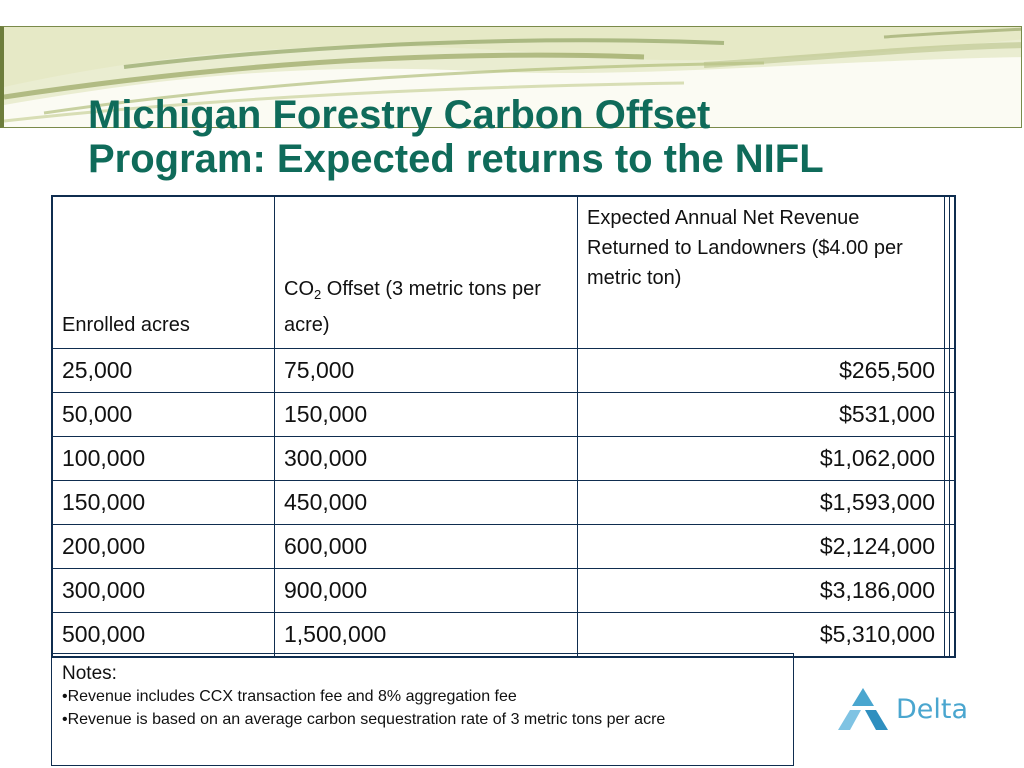 The image size is (1024, 768). I want to click on header-banner, so click(511, 77).